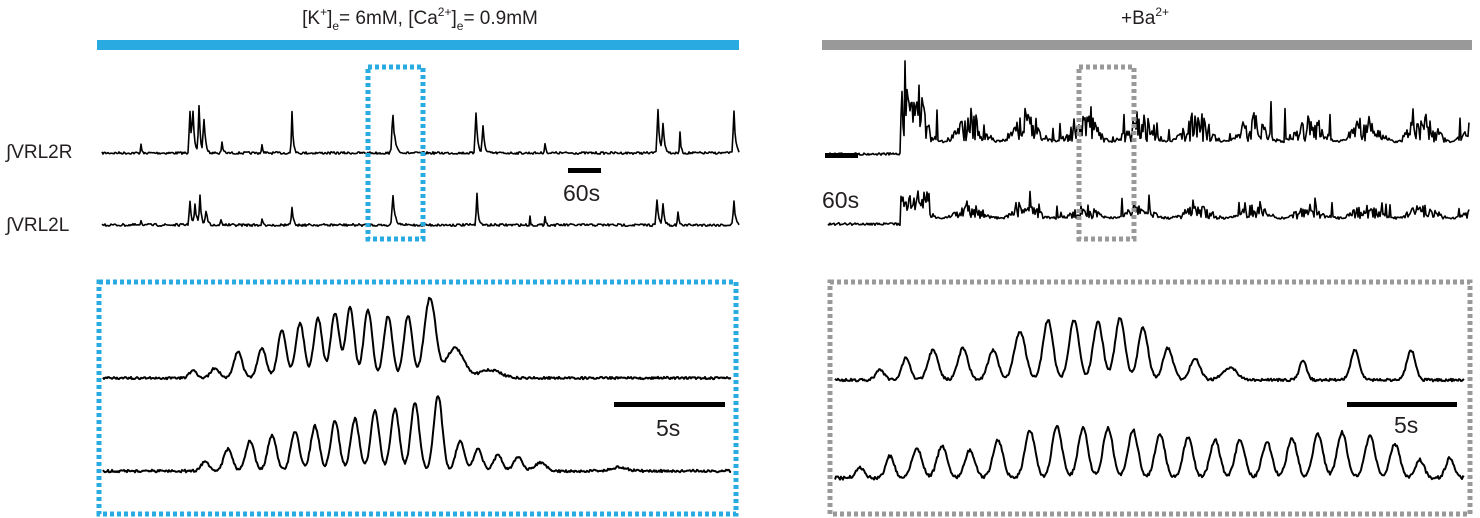 The width and height of the screenshot is (1480, 518). I want to click on control-overview-scale-label: 60s, so click(581, 193).